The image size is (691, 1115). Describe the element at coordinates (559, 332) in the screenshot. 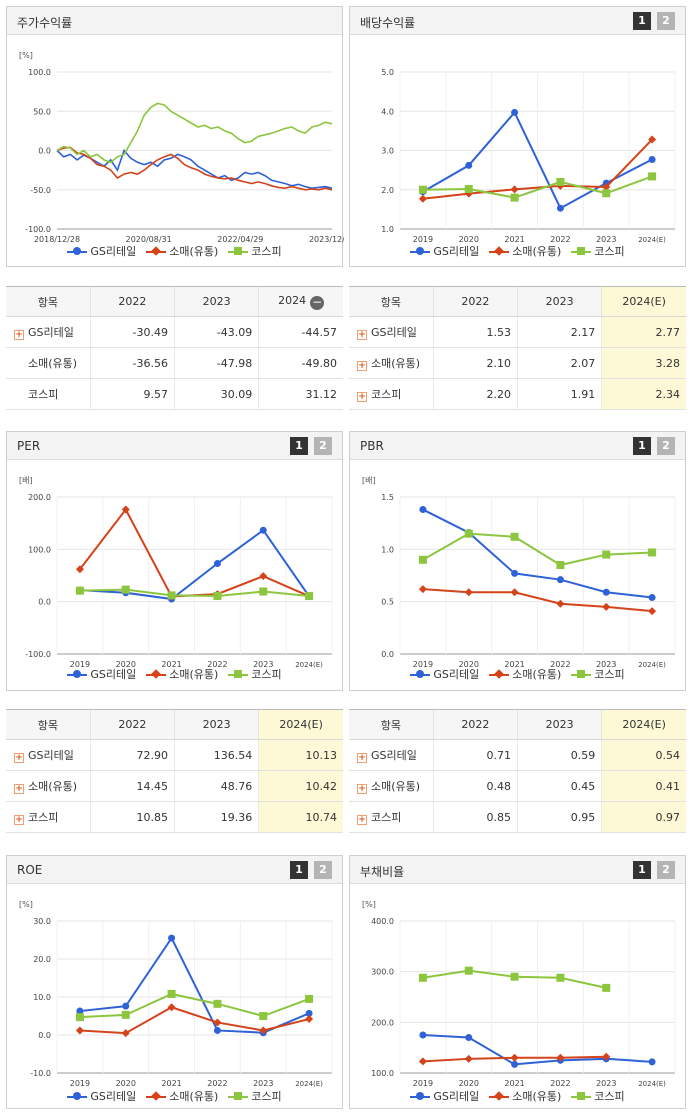

I see `cell-value: 2.17` at that location.